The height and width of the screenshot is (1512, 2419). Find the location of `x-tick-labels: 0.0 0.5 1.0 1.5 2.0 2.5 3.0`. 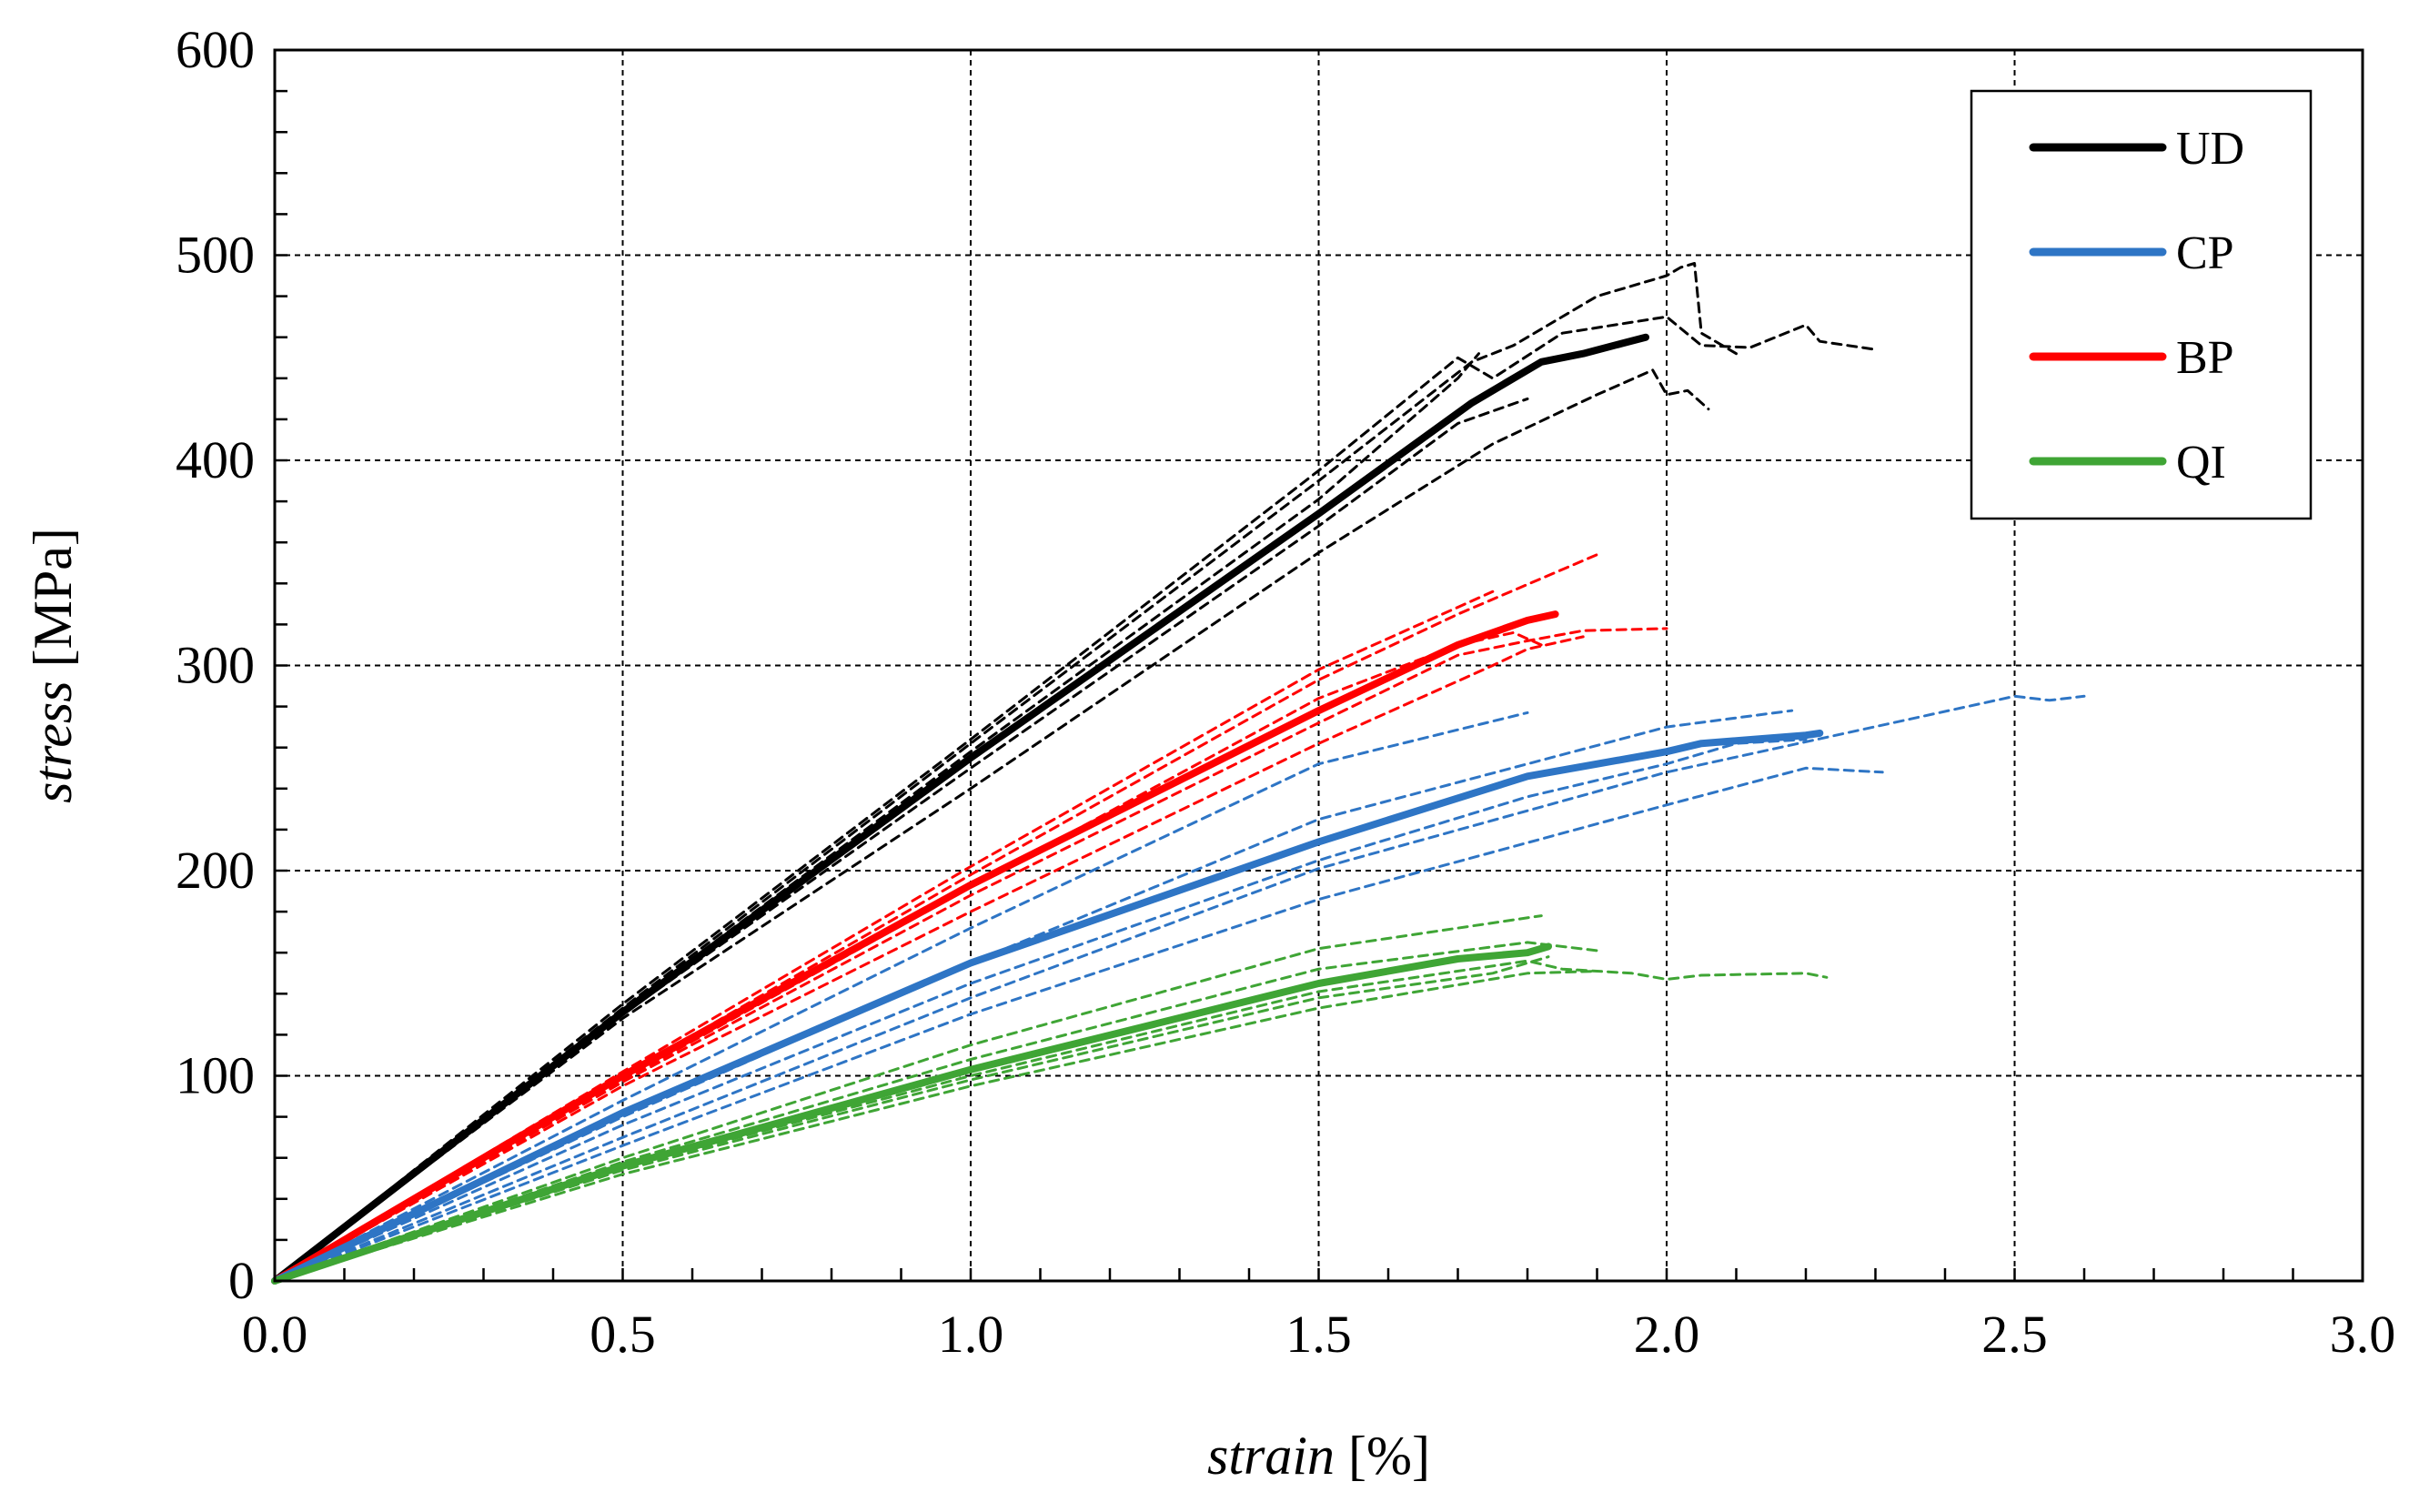

x-tick-labels: 0.0 0.5 1.0 1.5 2.0 2.5 3.0 is located at coordinates (1319, 1335).